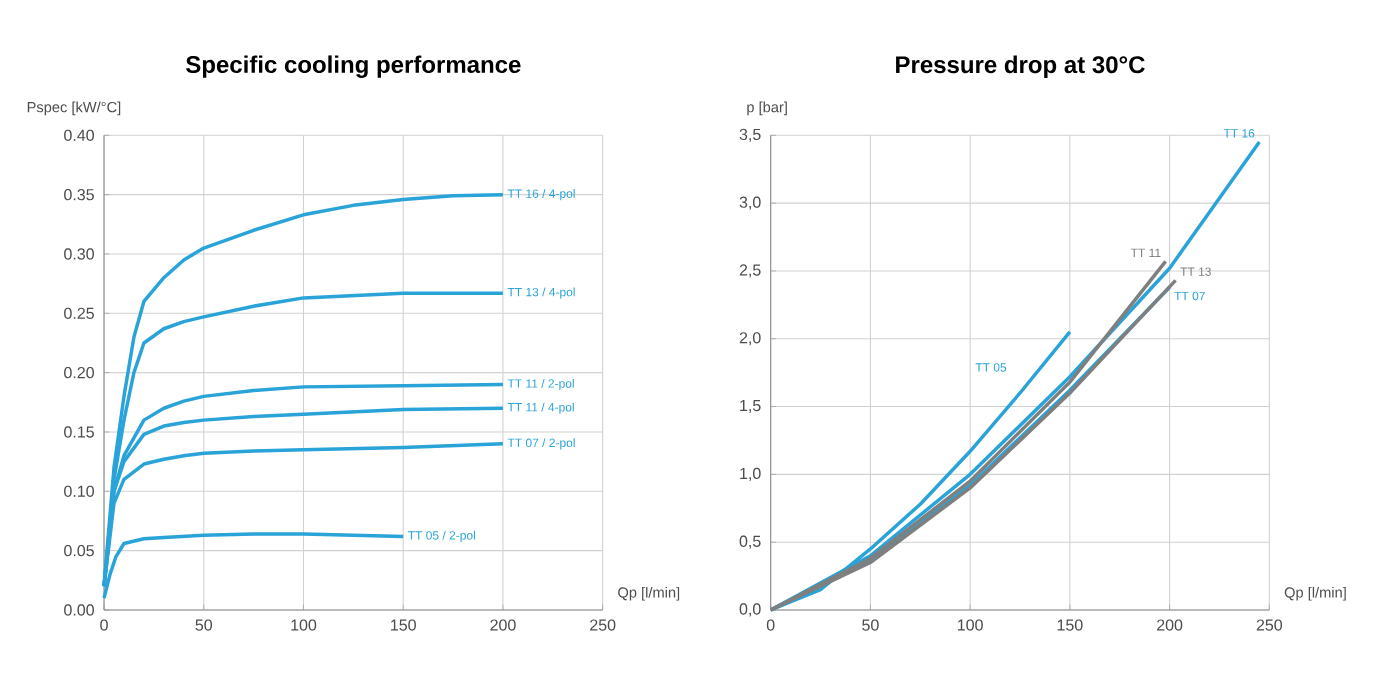 The image size is (1376, 698). I want to click on y-tick-label: 0.15, so click(79, 432).